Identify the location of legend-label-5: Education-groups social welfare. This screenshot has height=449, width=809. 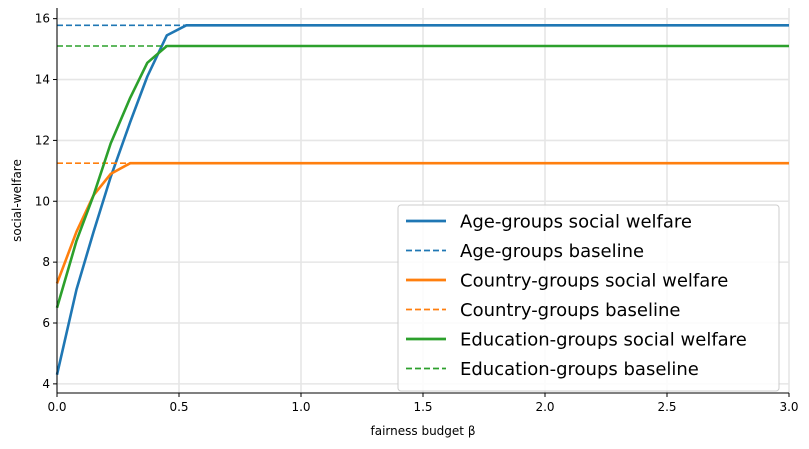
(603, 340).